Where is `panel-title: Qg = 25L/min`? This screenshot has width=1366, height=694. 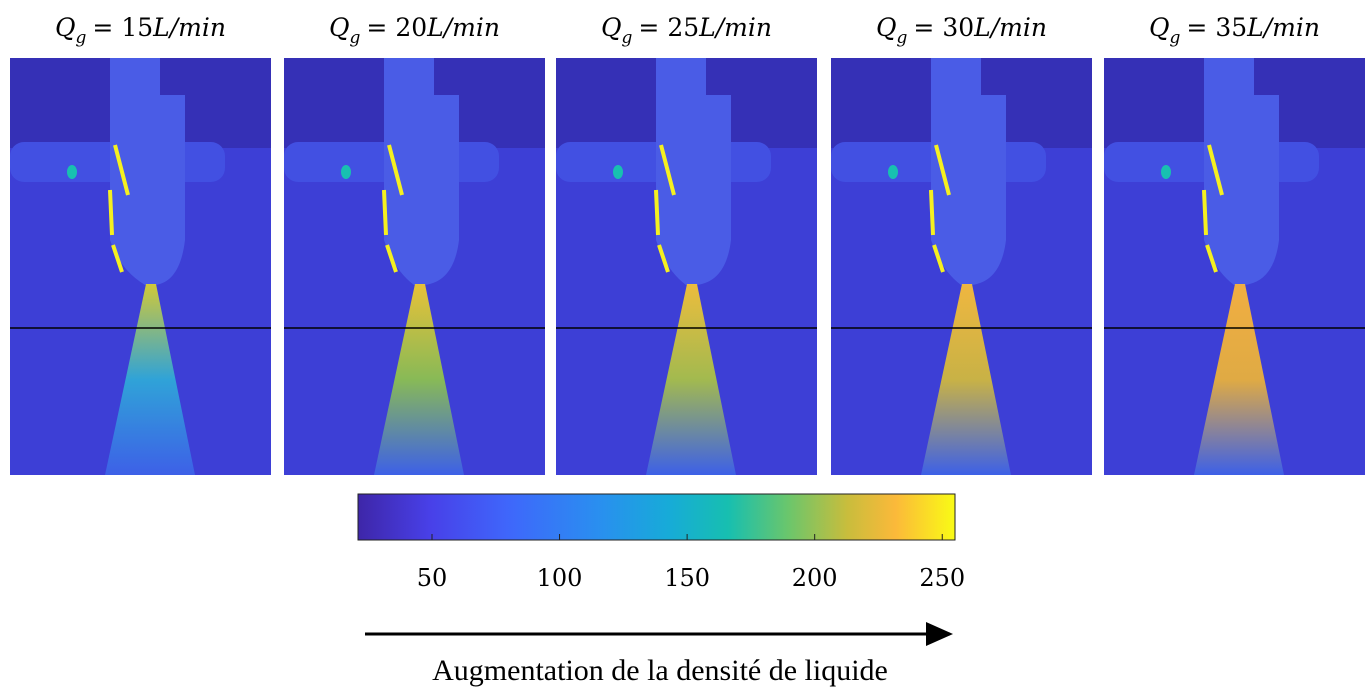
panel-title: Qg = 25L/min is located at coordinates (686, 30).